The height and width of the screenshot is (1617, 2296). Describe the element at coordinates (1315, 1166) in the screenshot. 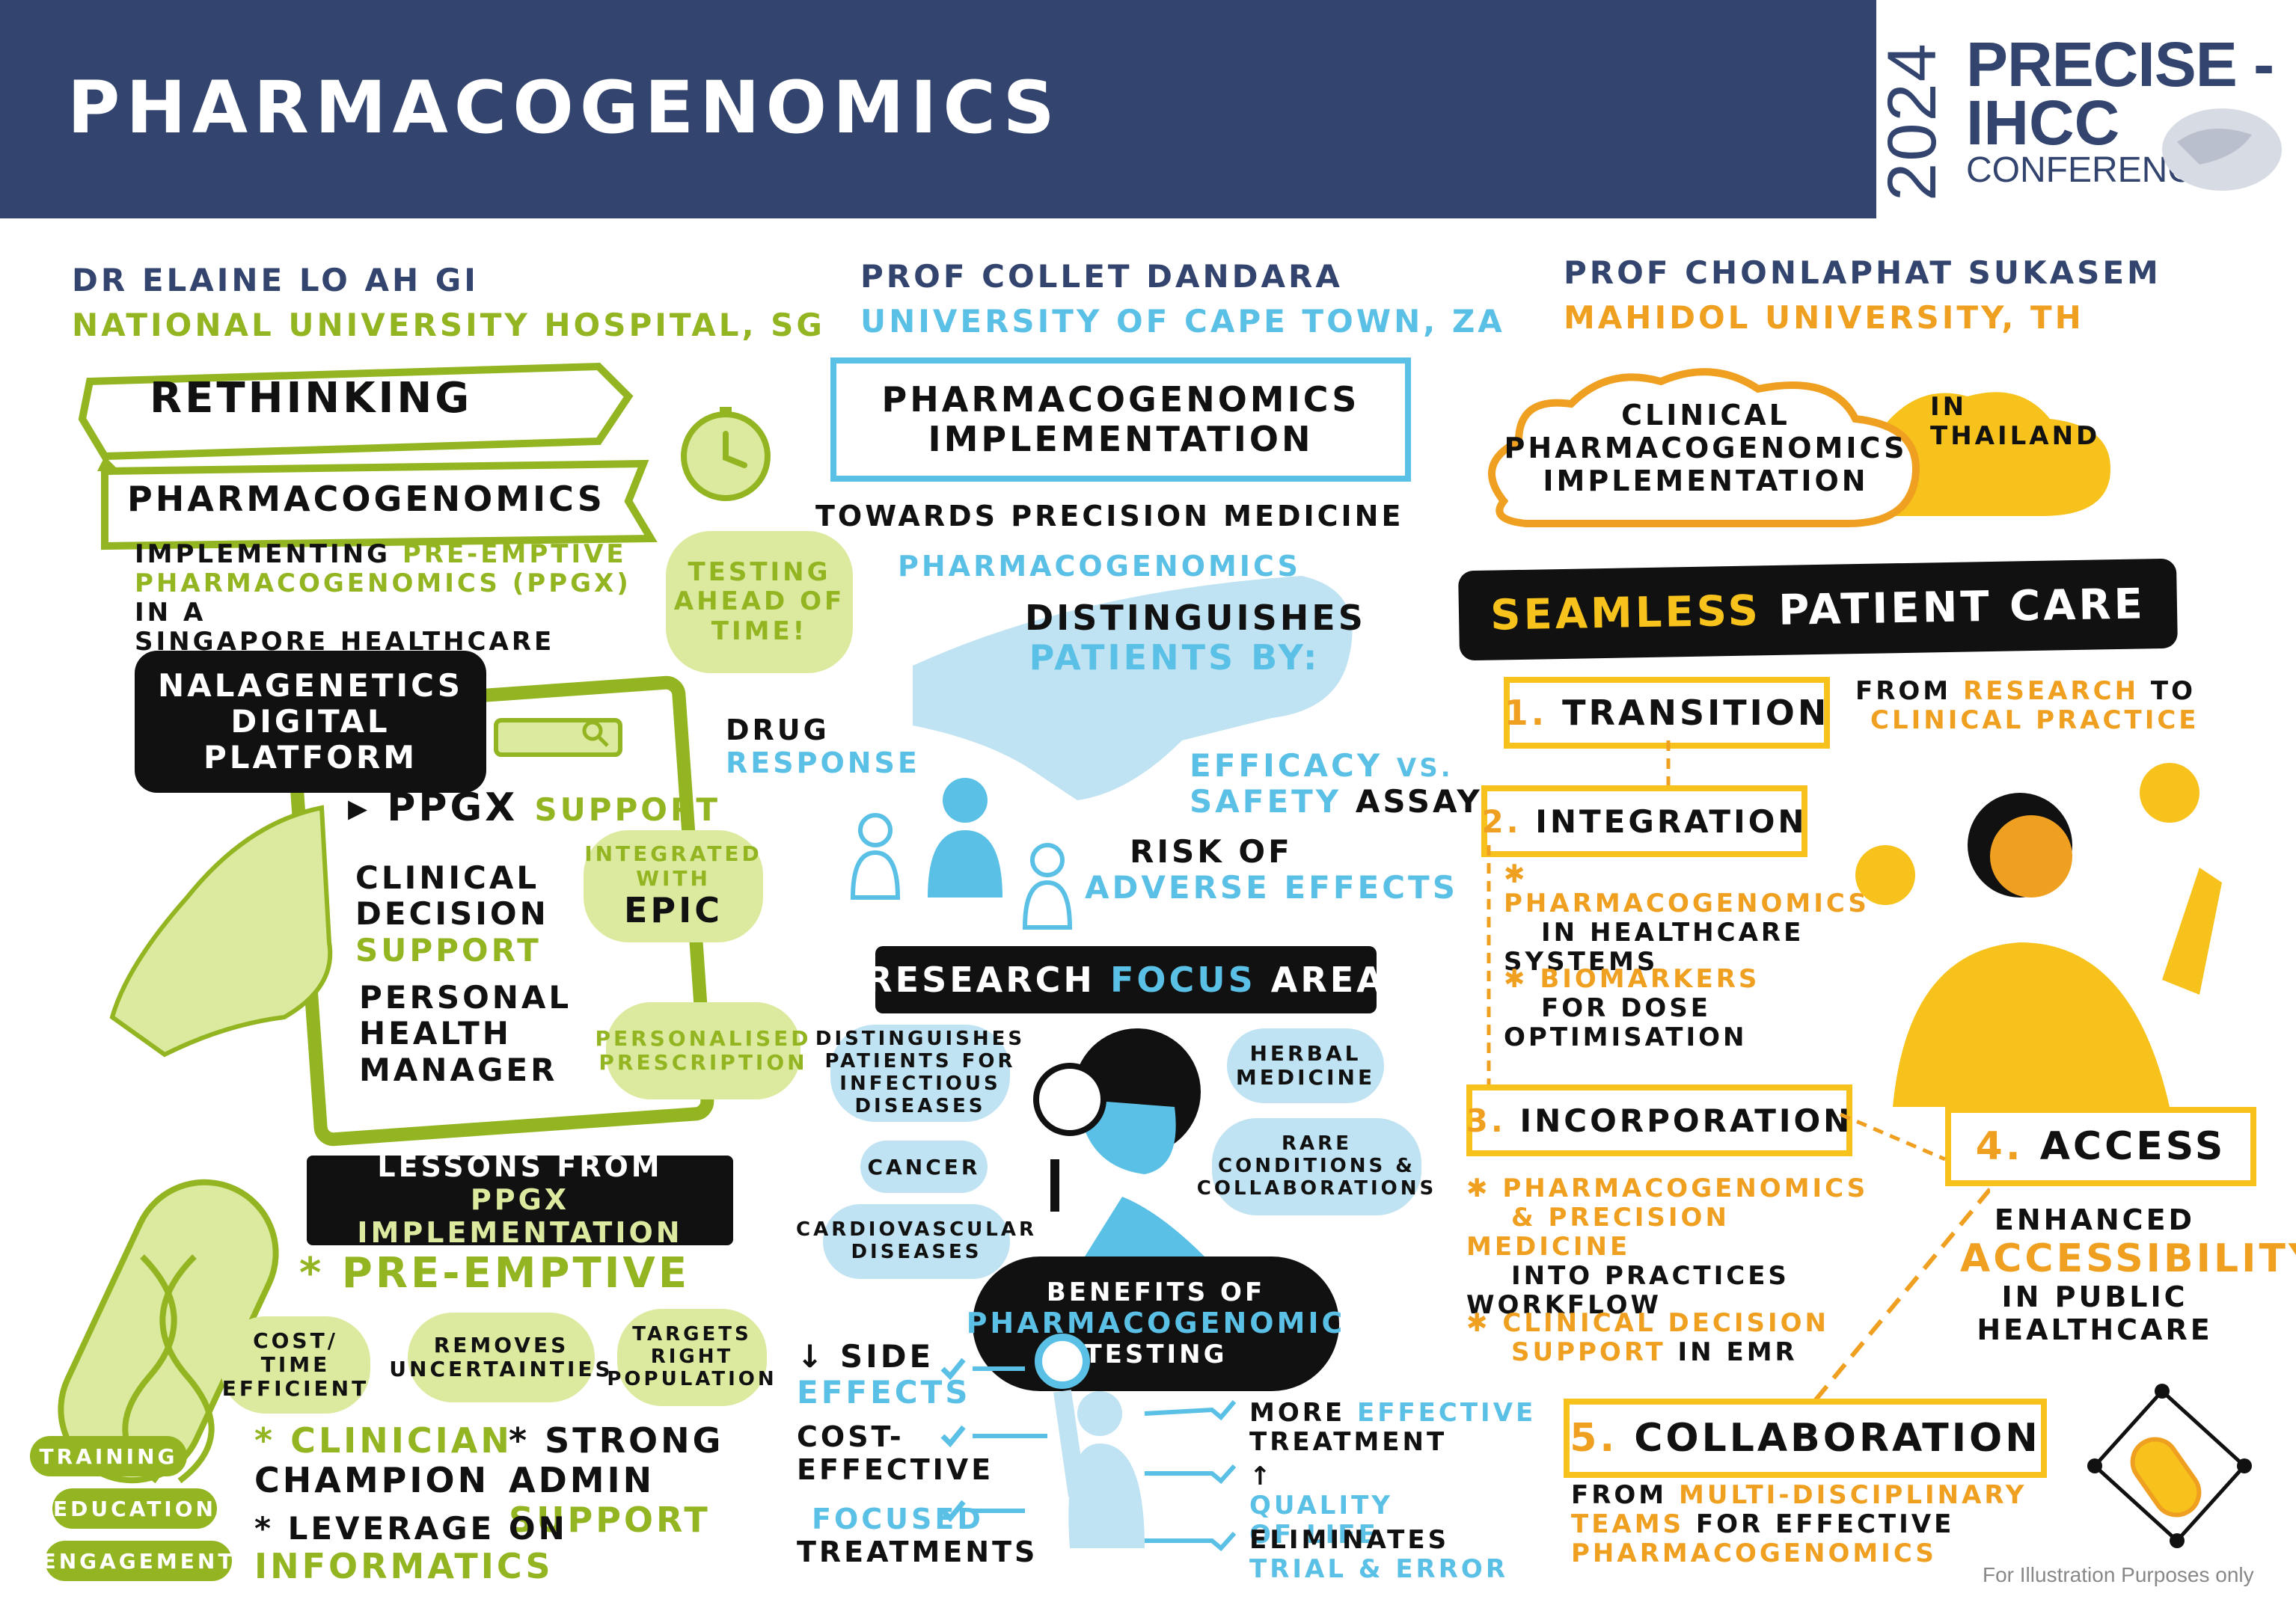

I see `rare-conditions-bubble: RARE CONDITIONS & COLLABORATIONS` at that location.